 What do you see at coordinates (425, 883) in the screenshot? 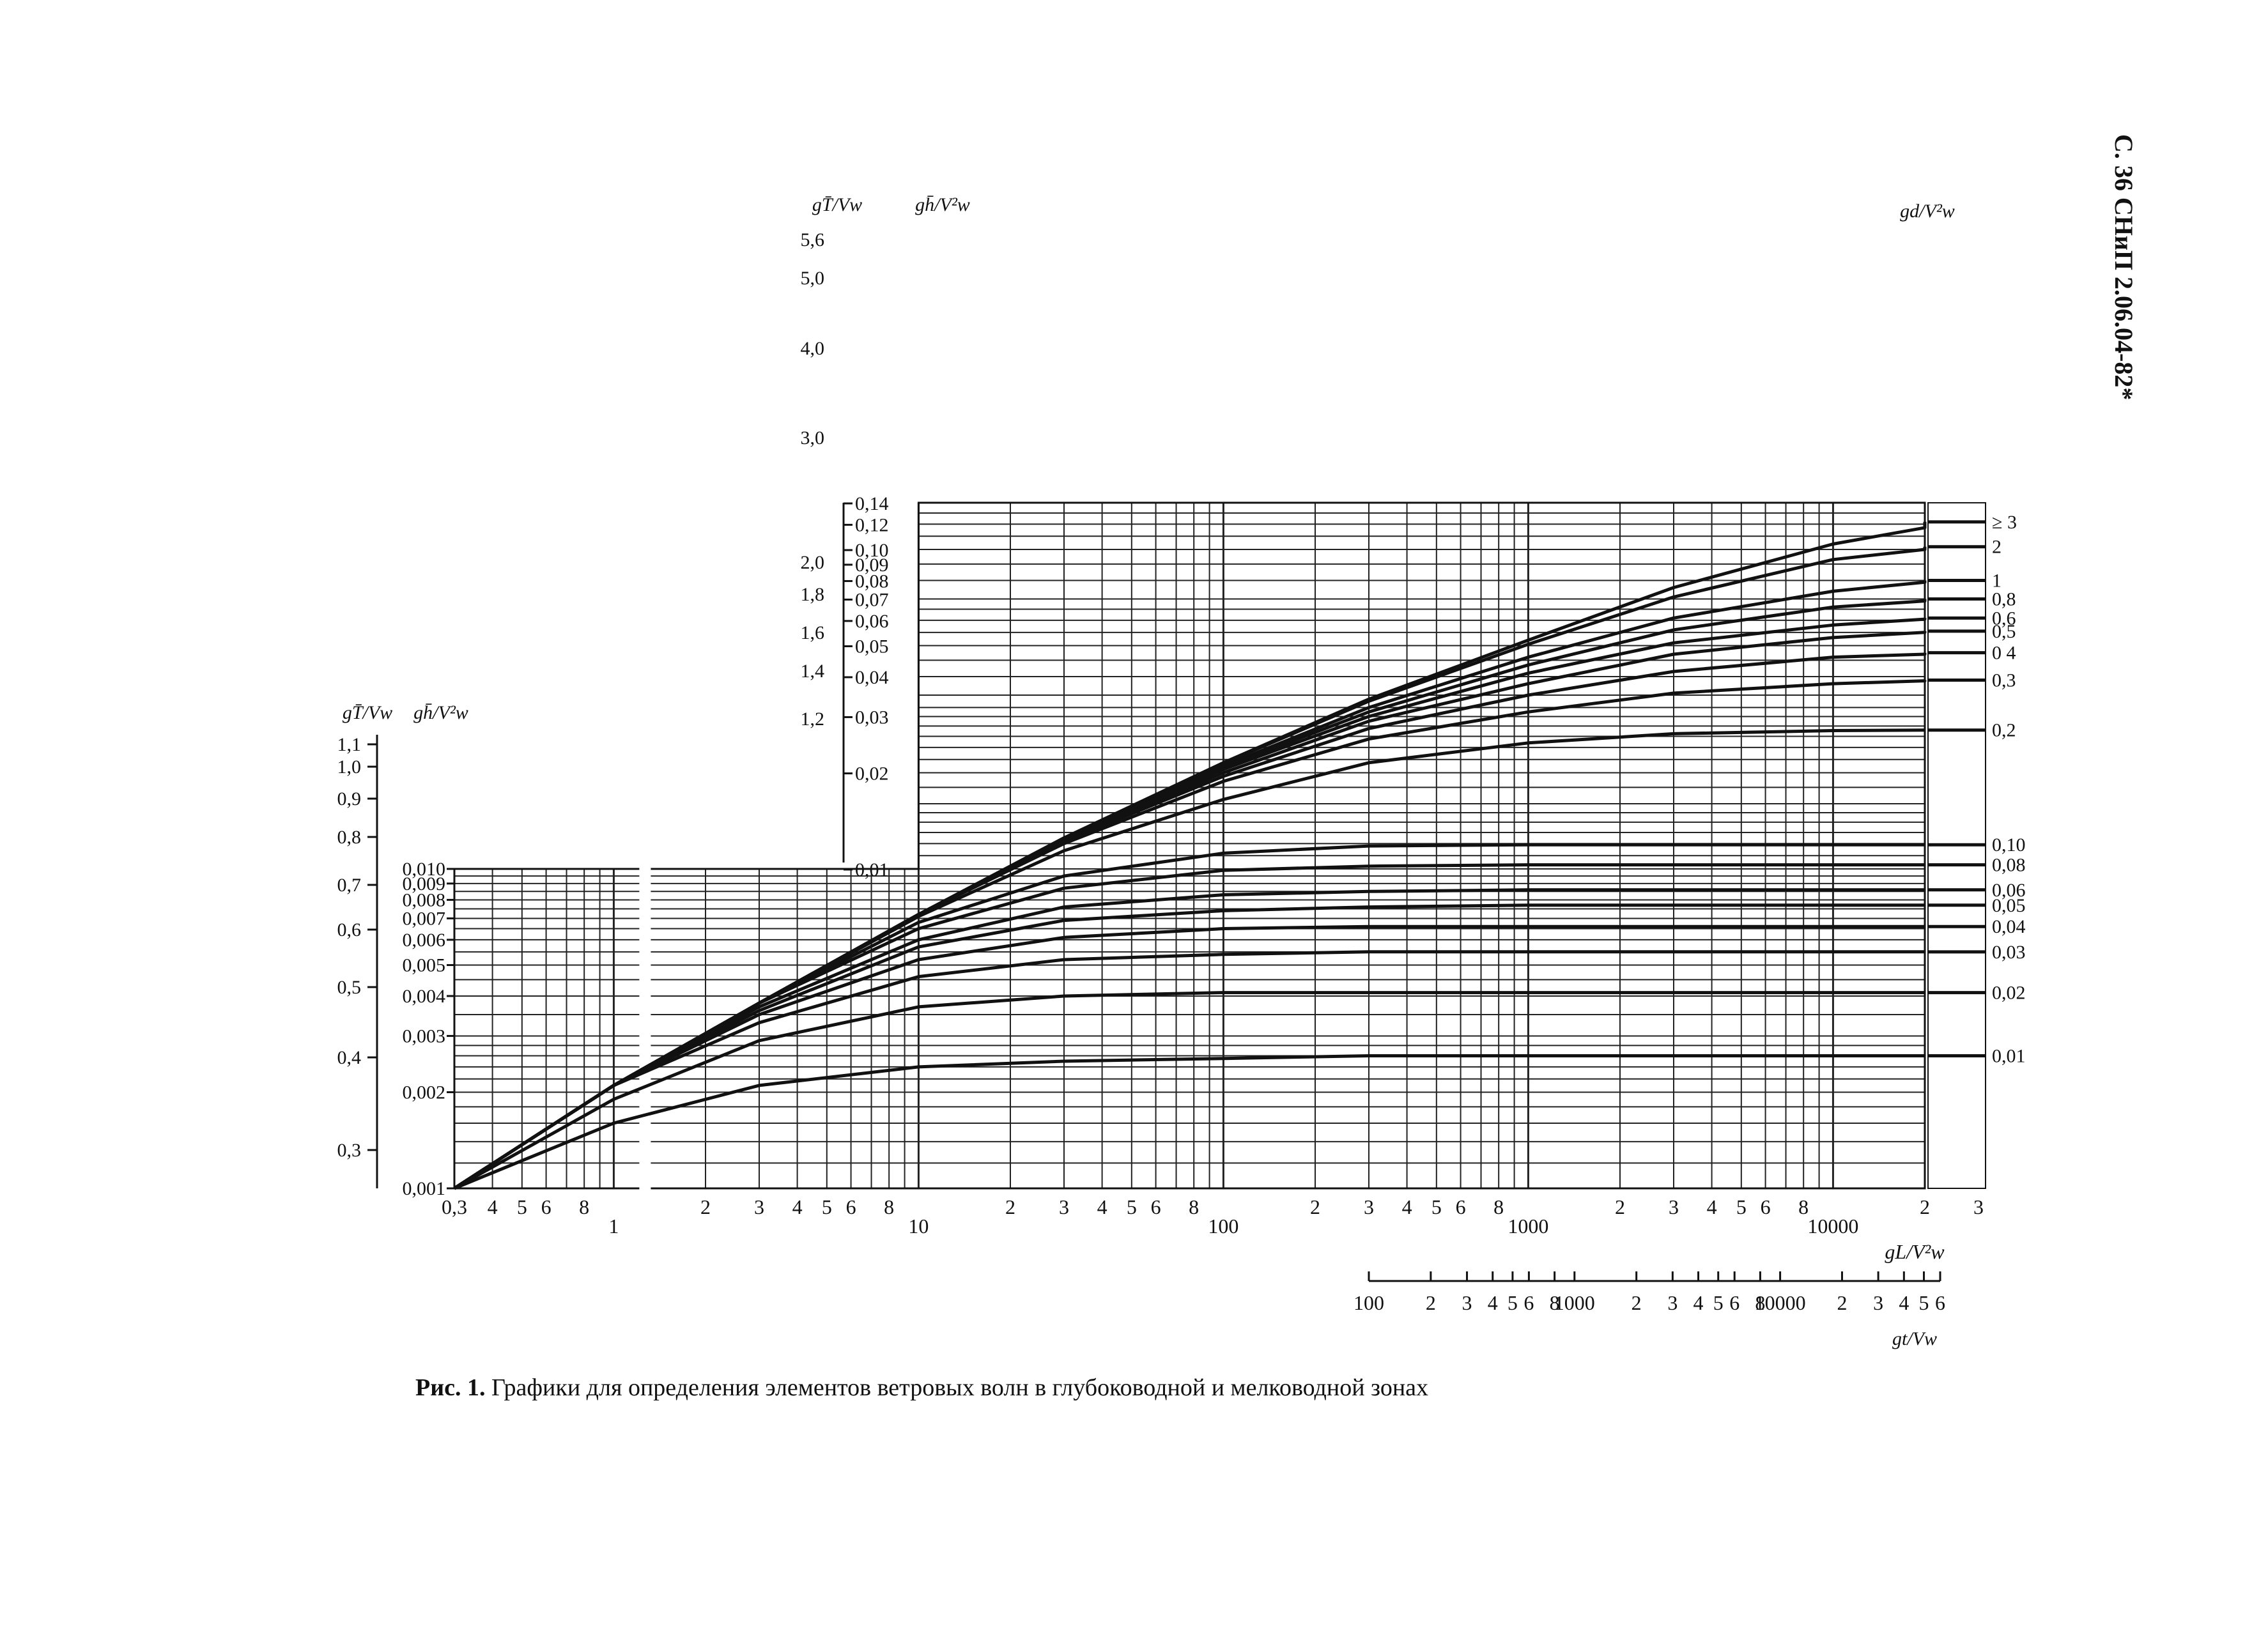
I see `height-tick-label: 0,009` at bounding box center [425, 883].